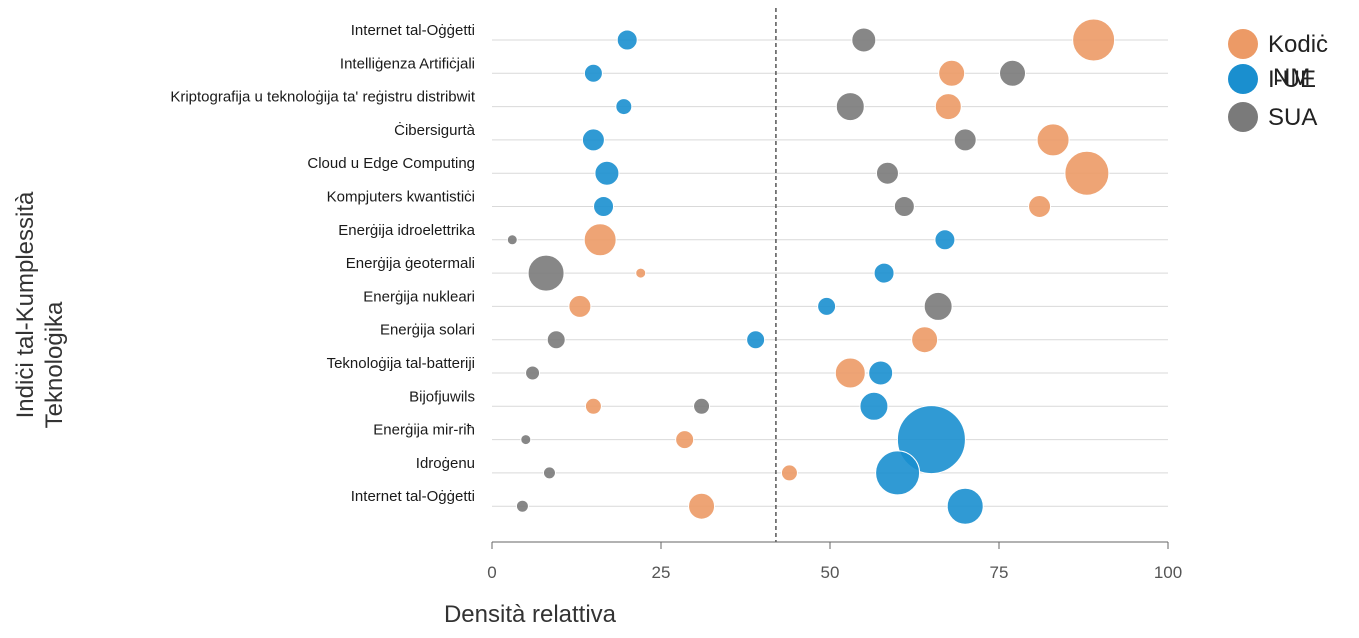  What do you see at coordinates (1168, 572) in the screenshot?
I see `x-tick-label: 100` at bounding box center [1168, 572].